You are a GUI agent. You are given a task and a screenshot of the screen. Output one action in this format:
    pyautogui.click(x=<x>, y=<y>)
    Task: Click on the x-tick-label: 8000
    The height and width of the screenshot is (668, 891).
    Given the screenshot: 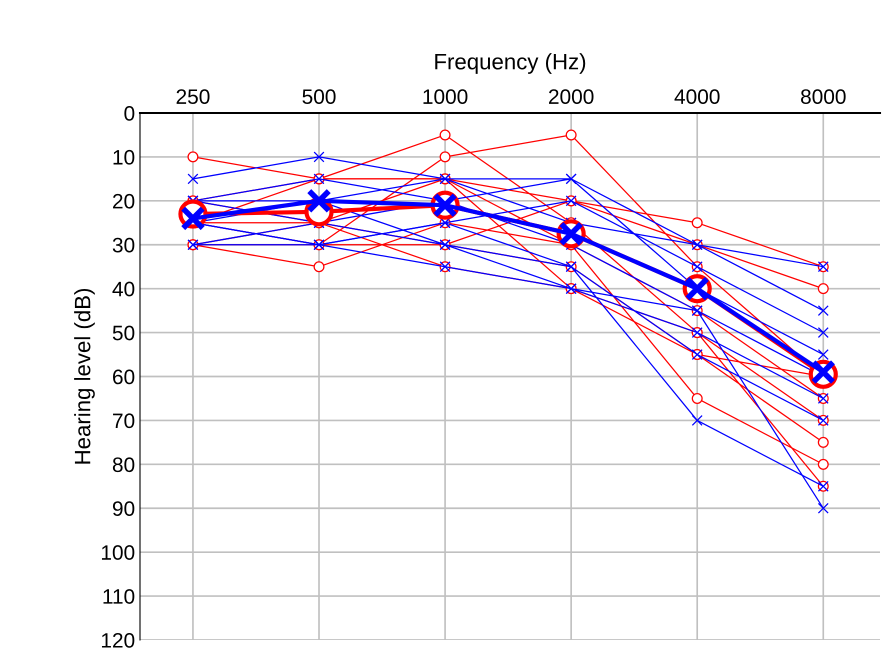 What is the action you would take?
    pyautogui.click(x=823, y=96)
    